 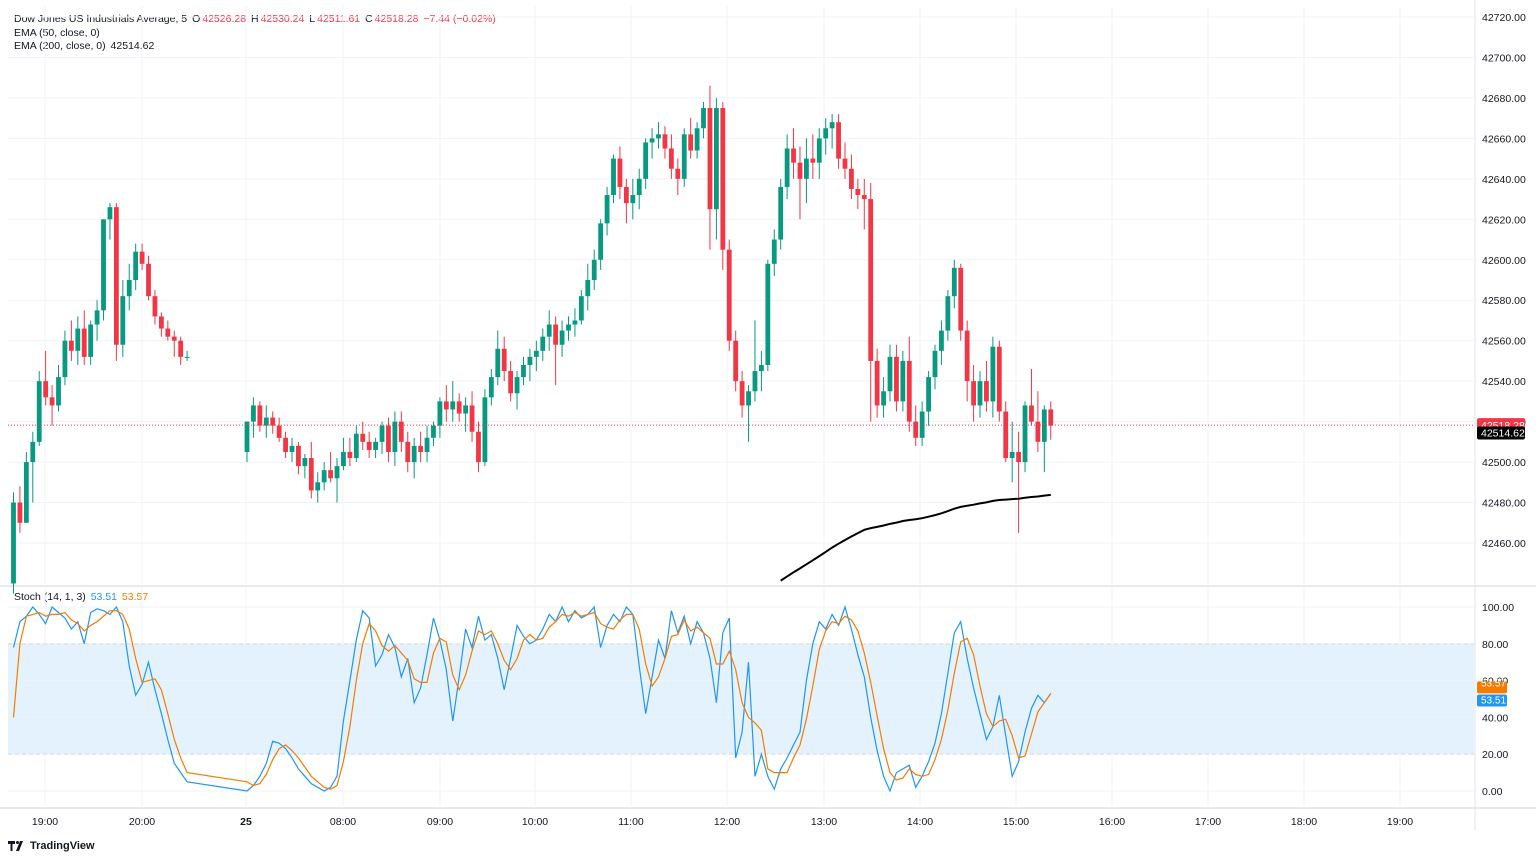 What do you see at coordinates (132, 46) in the screenshot?
I see `ema200-value: 42514.62` at bounding box center [132, 46].